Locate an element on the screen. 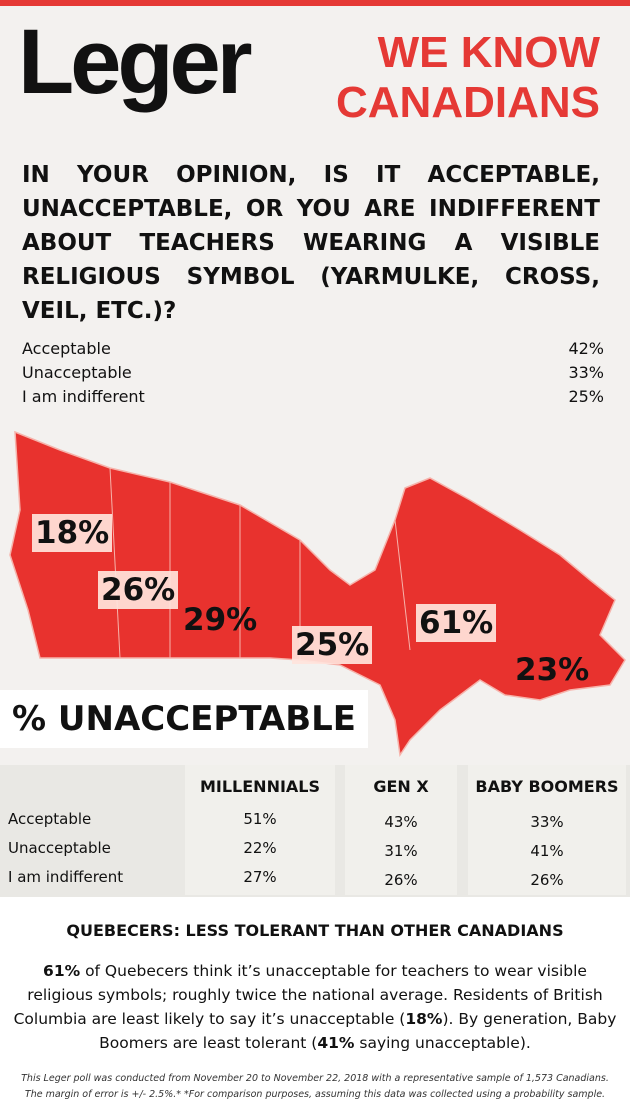  province-border is located at coordinates (260, 563).